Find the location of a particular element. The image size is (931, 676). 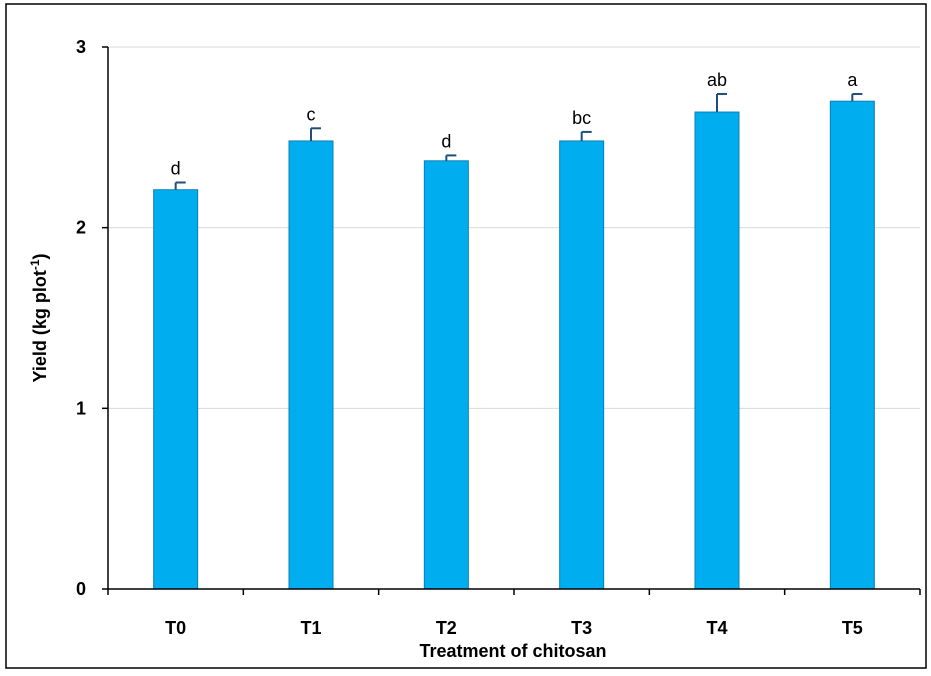

y-tick-label: 1 is located at coordinates (81, 408).